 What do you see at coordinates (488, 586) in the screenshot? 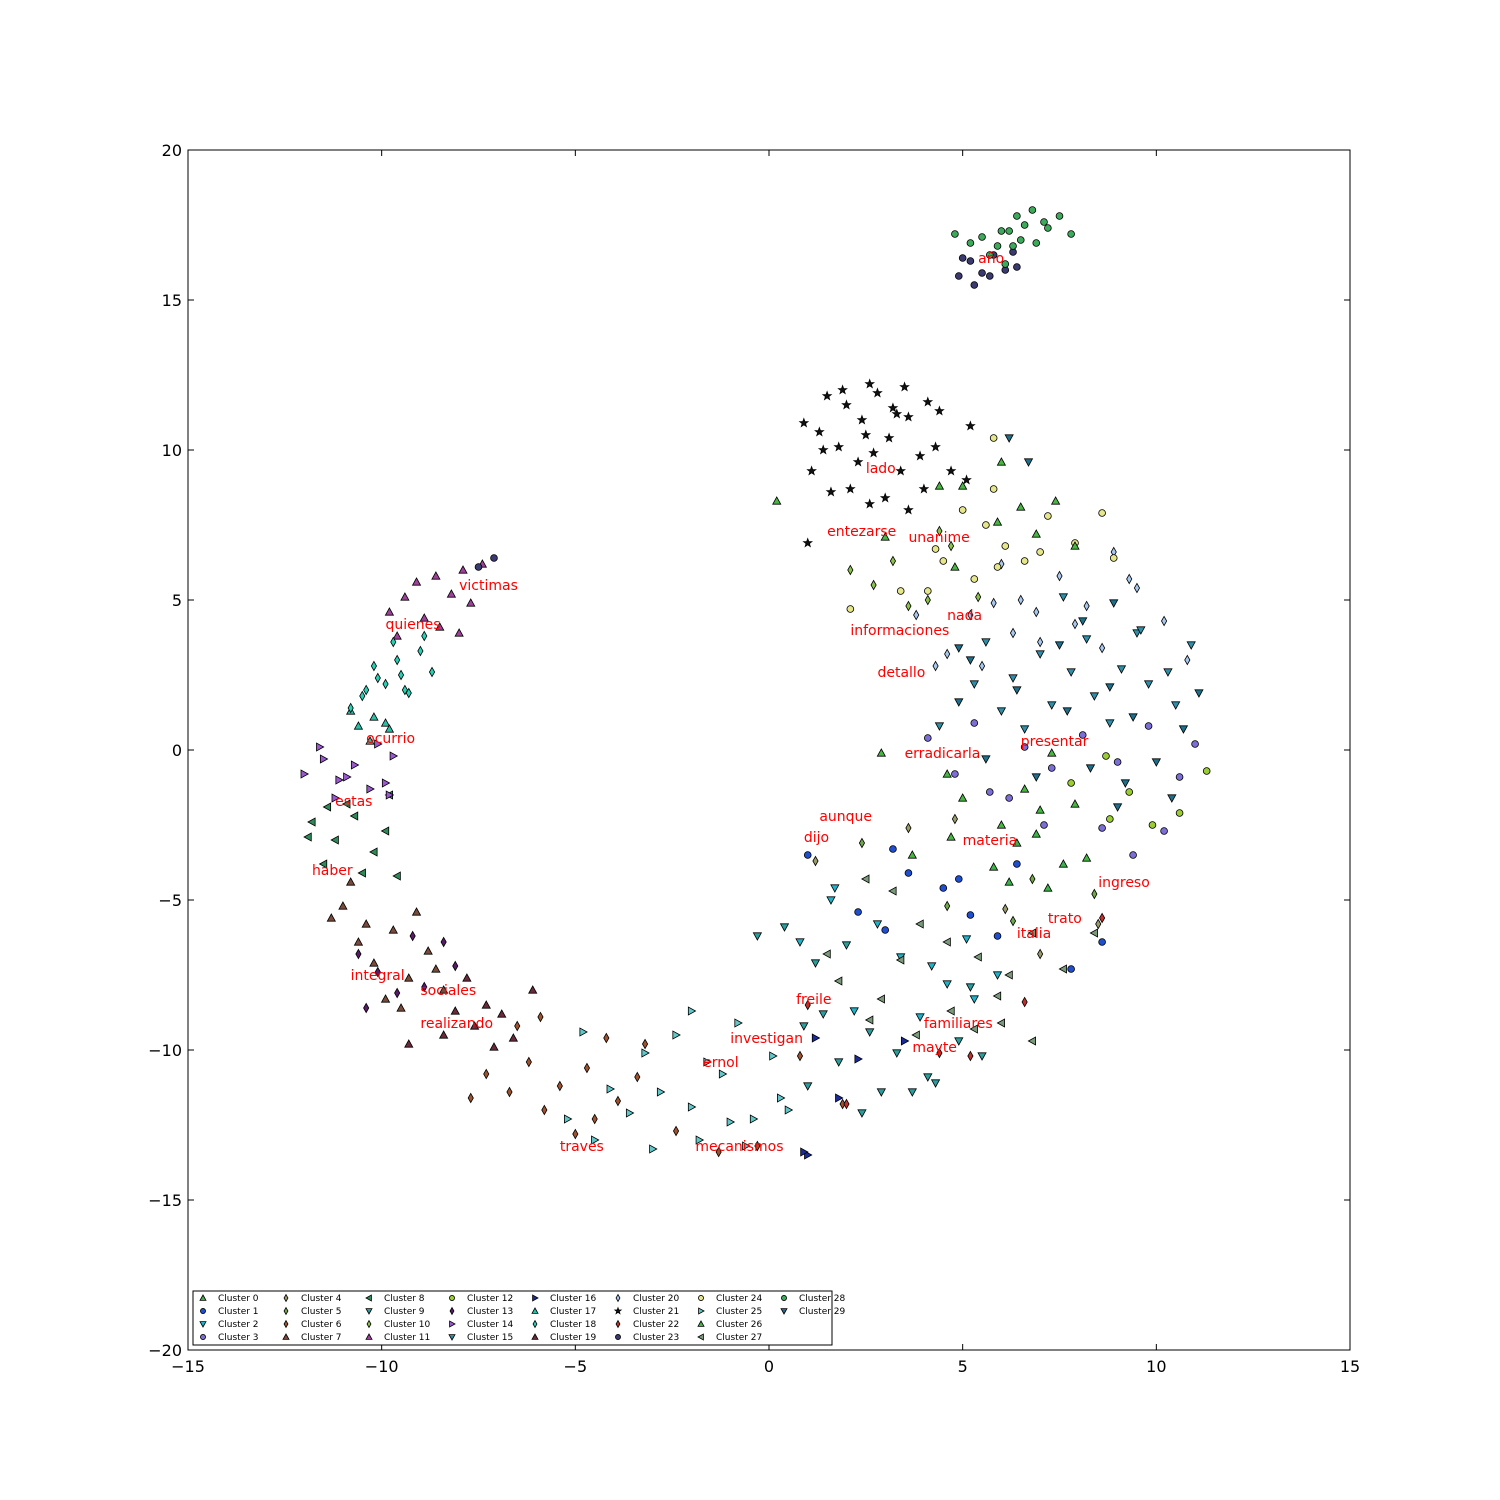
I see `word-label: victimas` at bounding box center [488, 586].